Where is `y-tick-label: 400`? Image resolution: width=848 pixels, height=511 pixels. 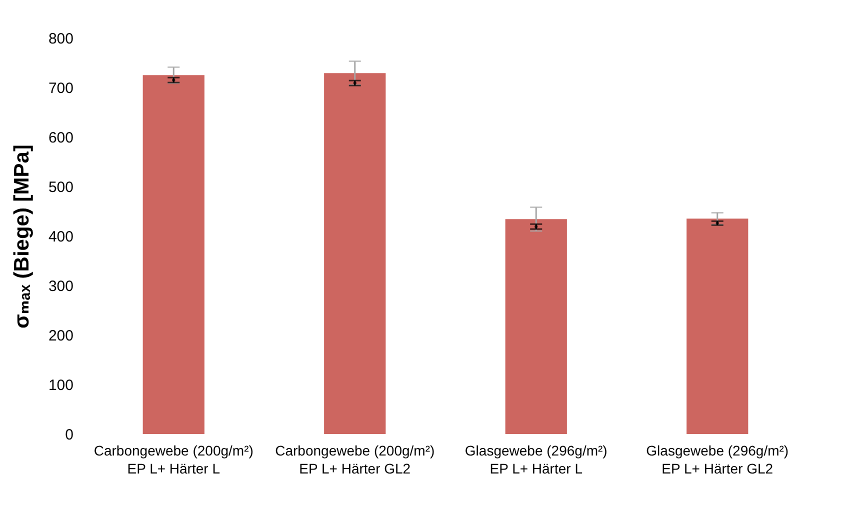 y-tick-label: 400 is located at coordinates (61, 237).